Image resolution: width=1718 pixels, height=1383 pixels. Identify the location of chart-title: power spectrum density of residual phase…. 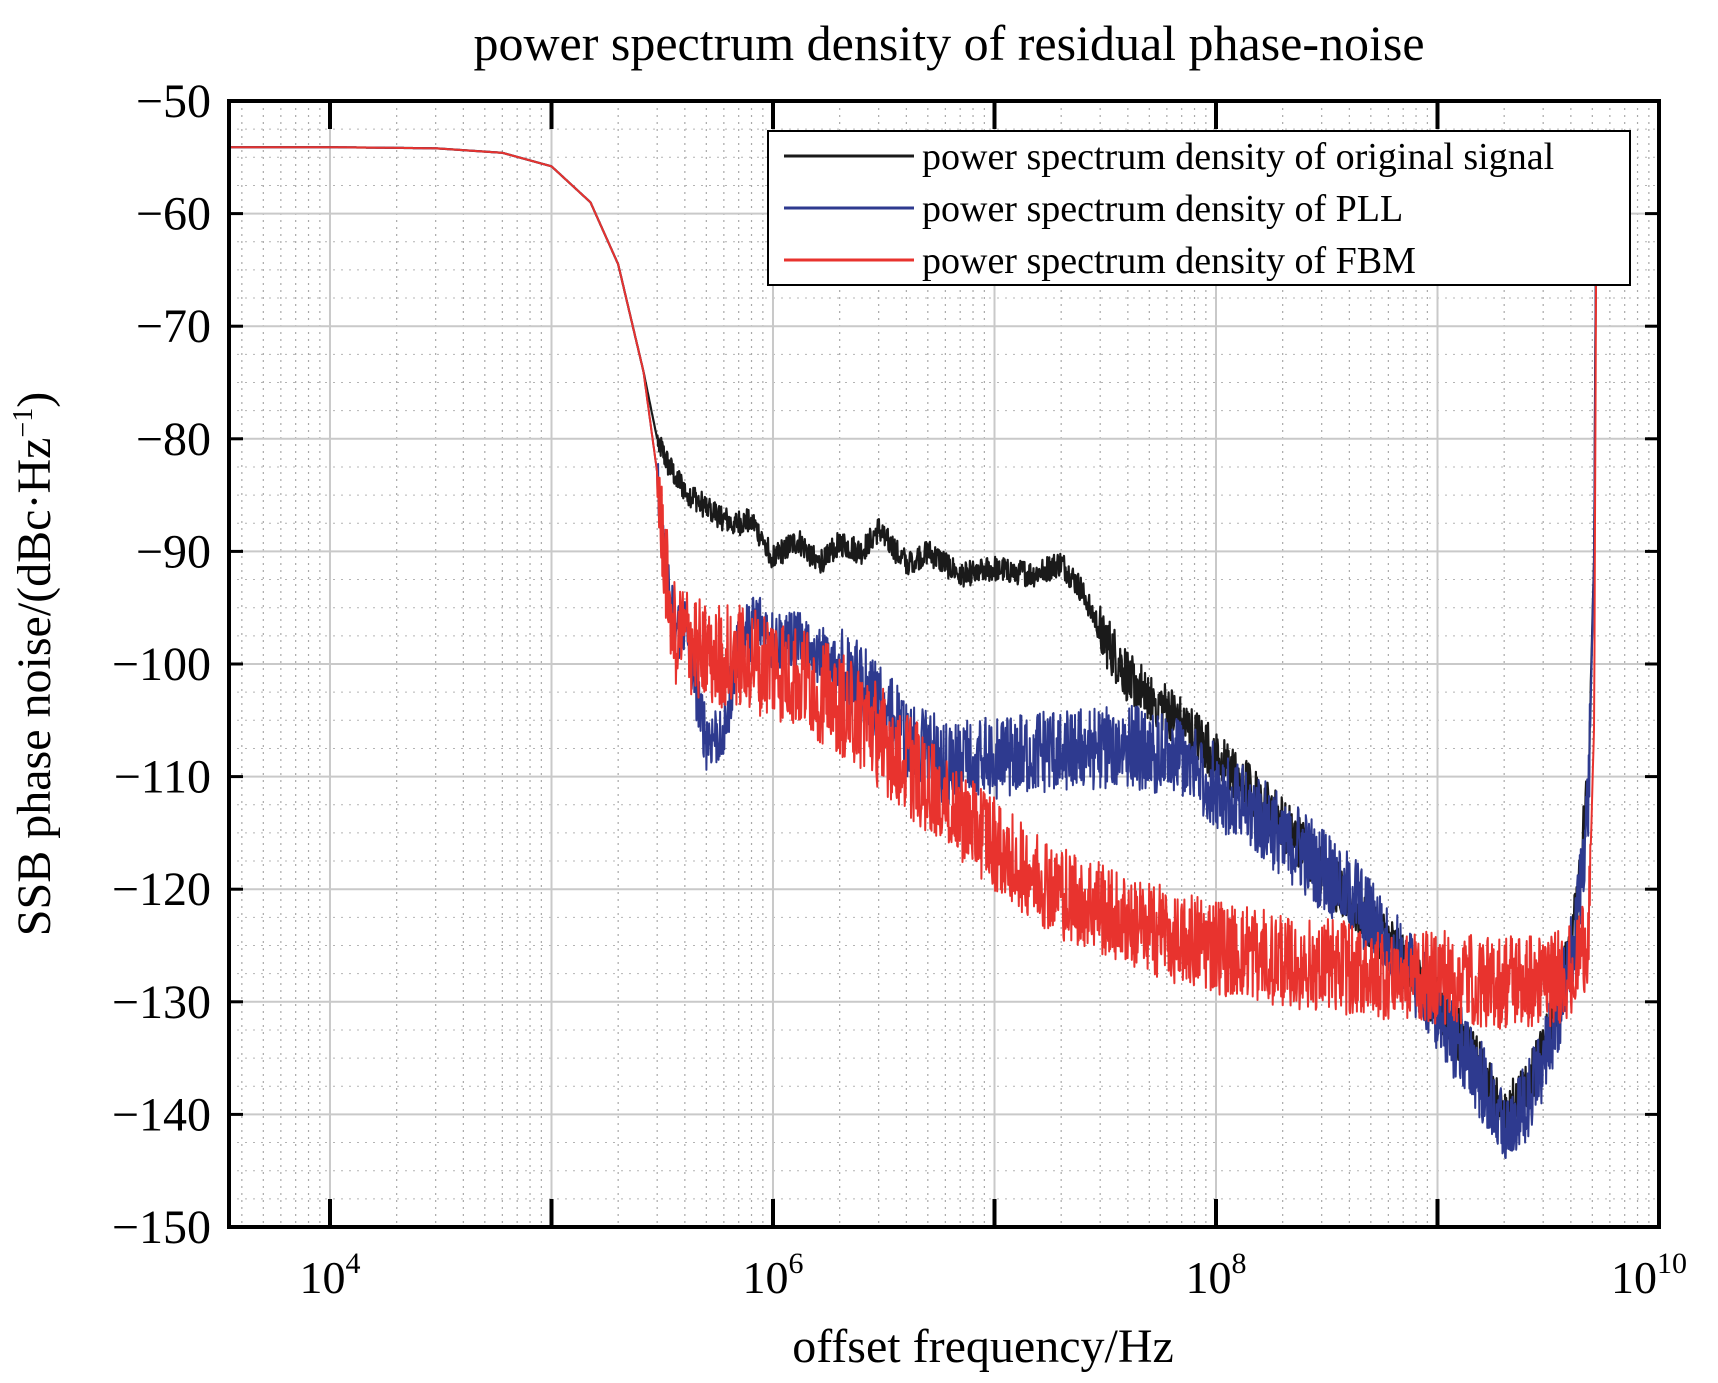
(948, 43).